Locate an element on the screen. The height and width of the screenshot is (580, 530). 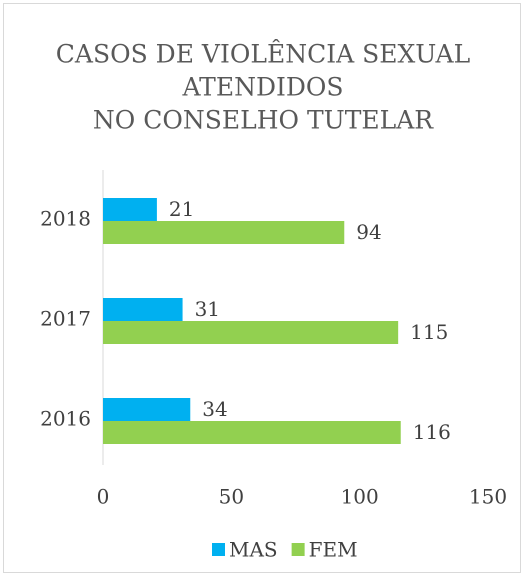
chart-title: NO CONSELHO TUTELAR is located at coordinates (263, 120).